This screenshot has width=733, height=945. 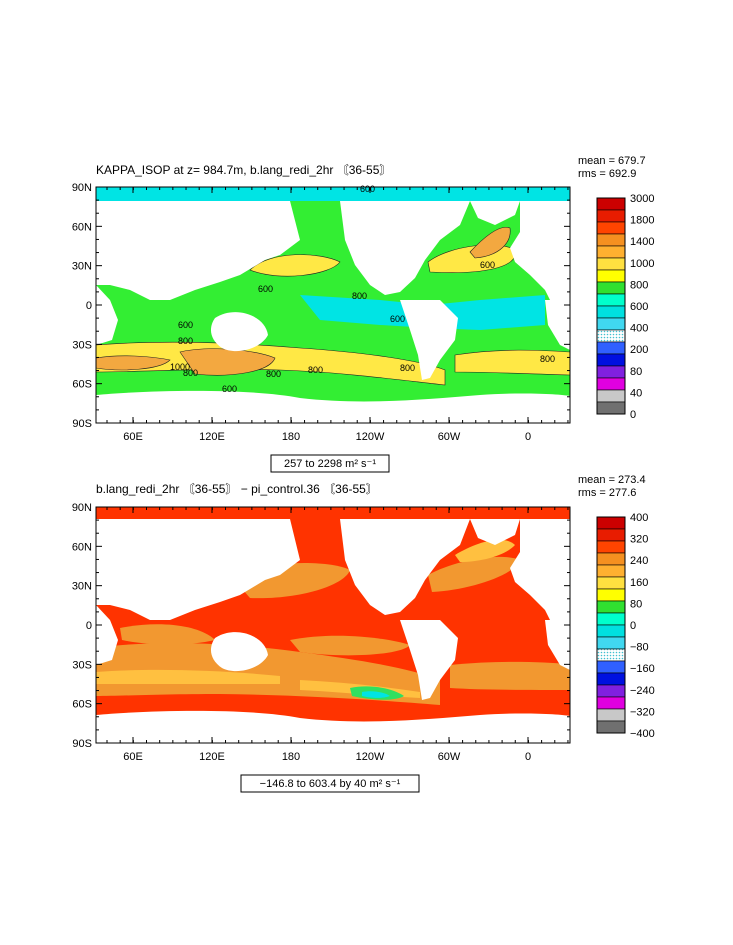 I want to click on panel-1-mean: mean = 679.7, so click(x=612, y=161).